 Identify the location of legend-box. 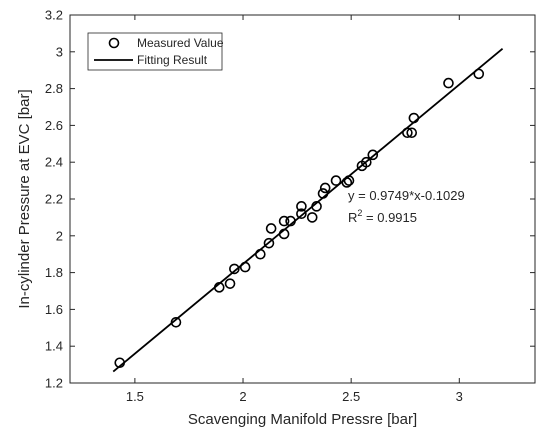
(155, 51).